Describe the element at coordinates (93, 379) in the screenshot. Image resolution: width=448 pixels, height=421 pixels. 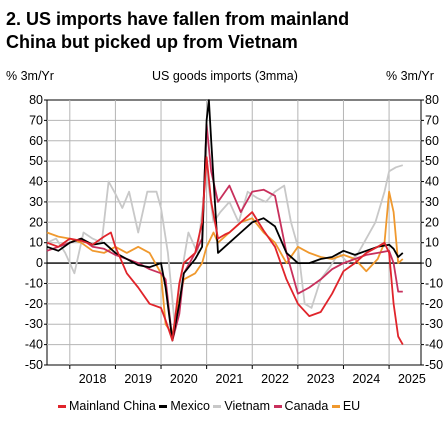
I see `x-tick-label: 2018` at that location.